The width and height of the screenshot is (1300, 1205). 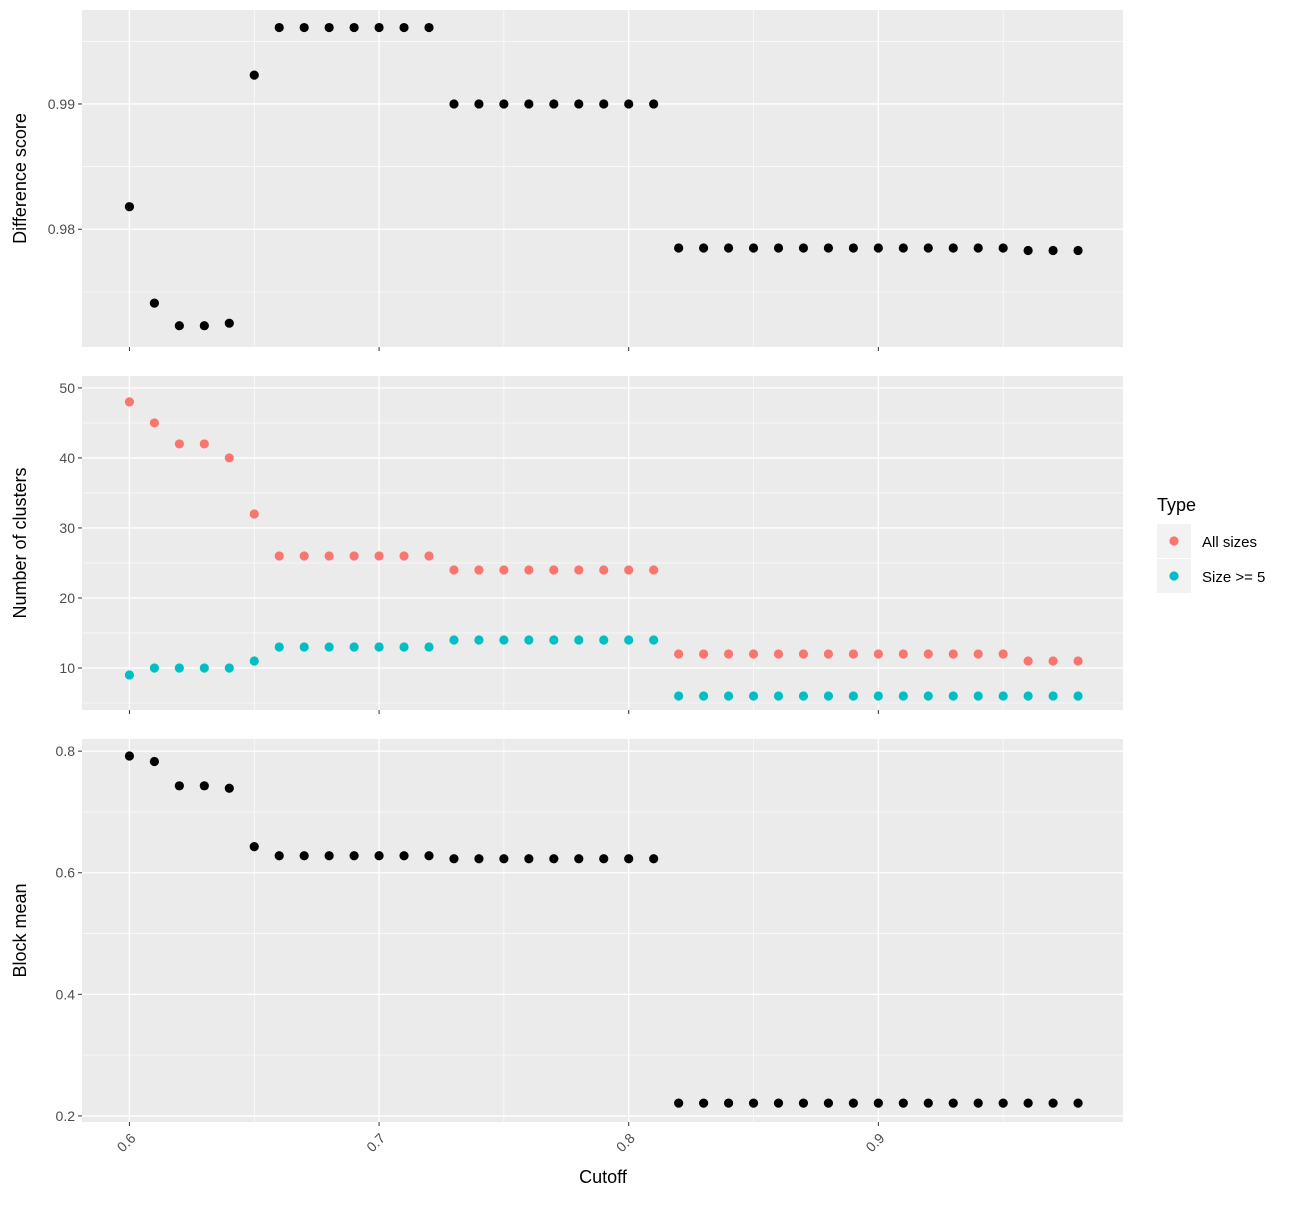 What do you see at coordinates (1233, 577) in the screenshot?
I see `legend-label: Size >= 5` at bounding box center [1233, 577].